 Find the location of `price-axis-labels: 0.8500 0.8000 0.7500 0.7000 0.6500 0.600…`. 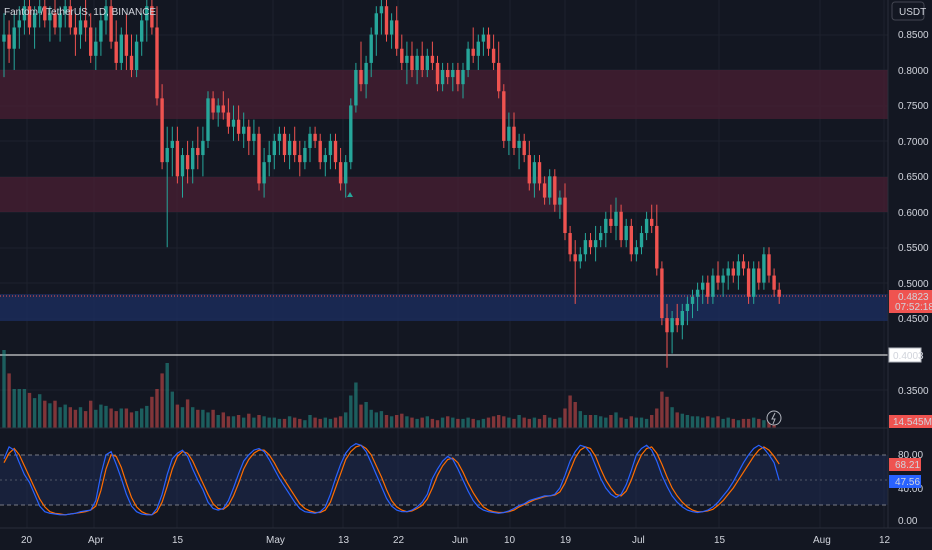

price-axis-labels: 0.8500 0.8000 0.7500 0.7000 0.6500 0.600… is located at coordinates (913, 278).